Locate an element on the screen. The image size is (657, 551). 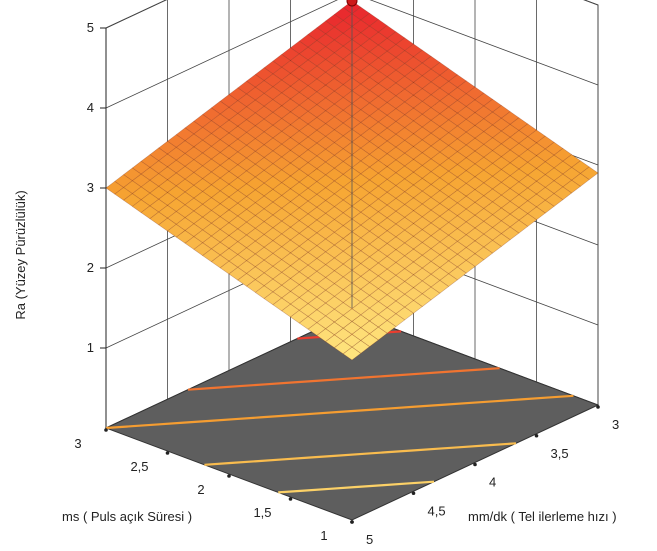
z-tick-label: 3 is located at coordinates (90, 187).